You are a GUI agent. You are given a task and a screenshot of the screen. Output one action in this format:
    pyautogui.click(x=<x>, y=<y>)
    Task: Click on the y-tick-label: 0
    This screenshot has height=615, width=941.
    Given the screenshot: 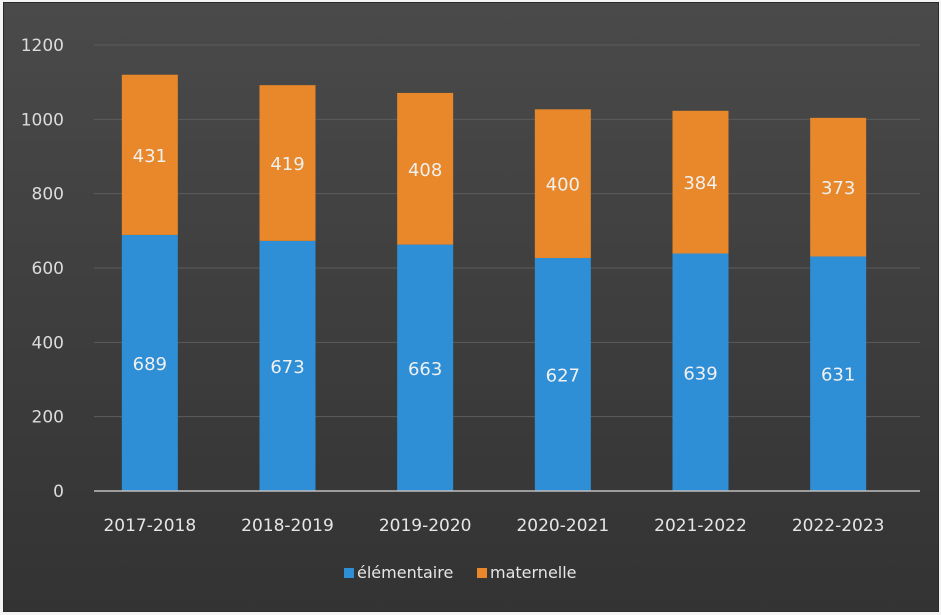 What is the action you would take?
    pyautogui.click(x=58, y=492)
    